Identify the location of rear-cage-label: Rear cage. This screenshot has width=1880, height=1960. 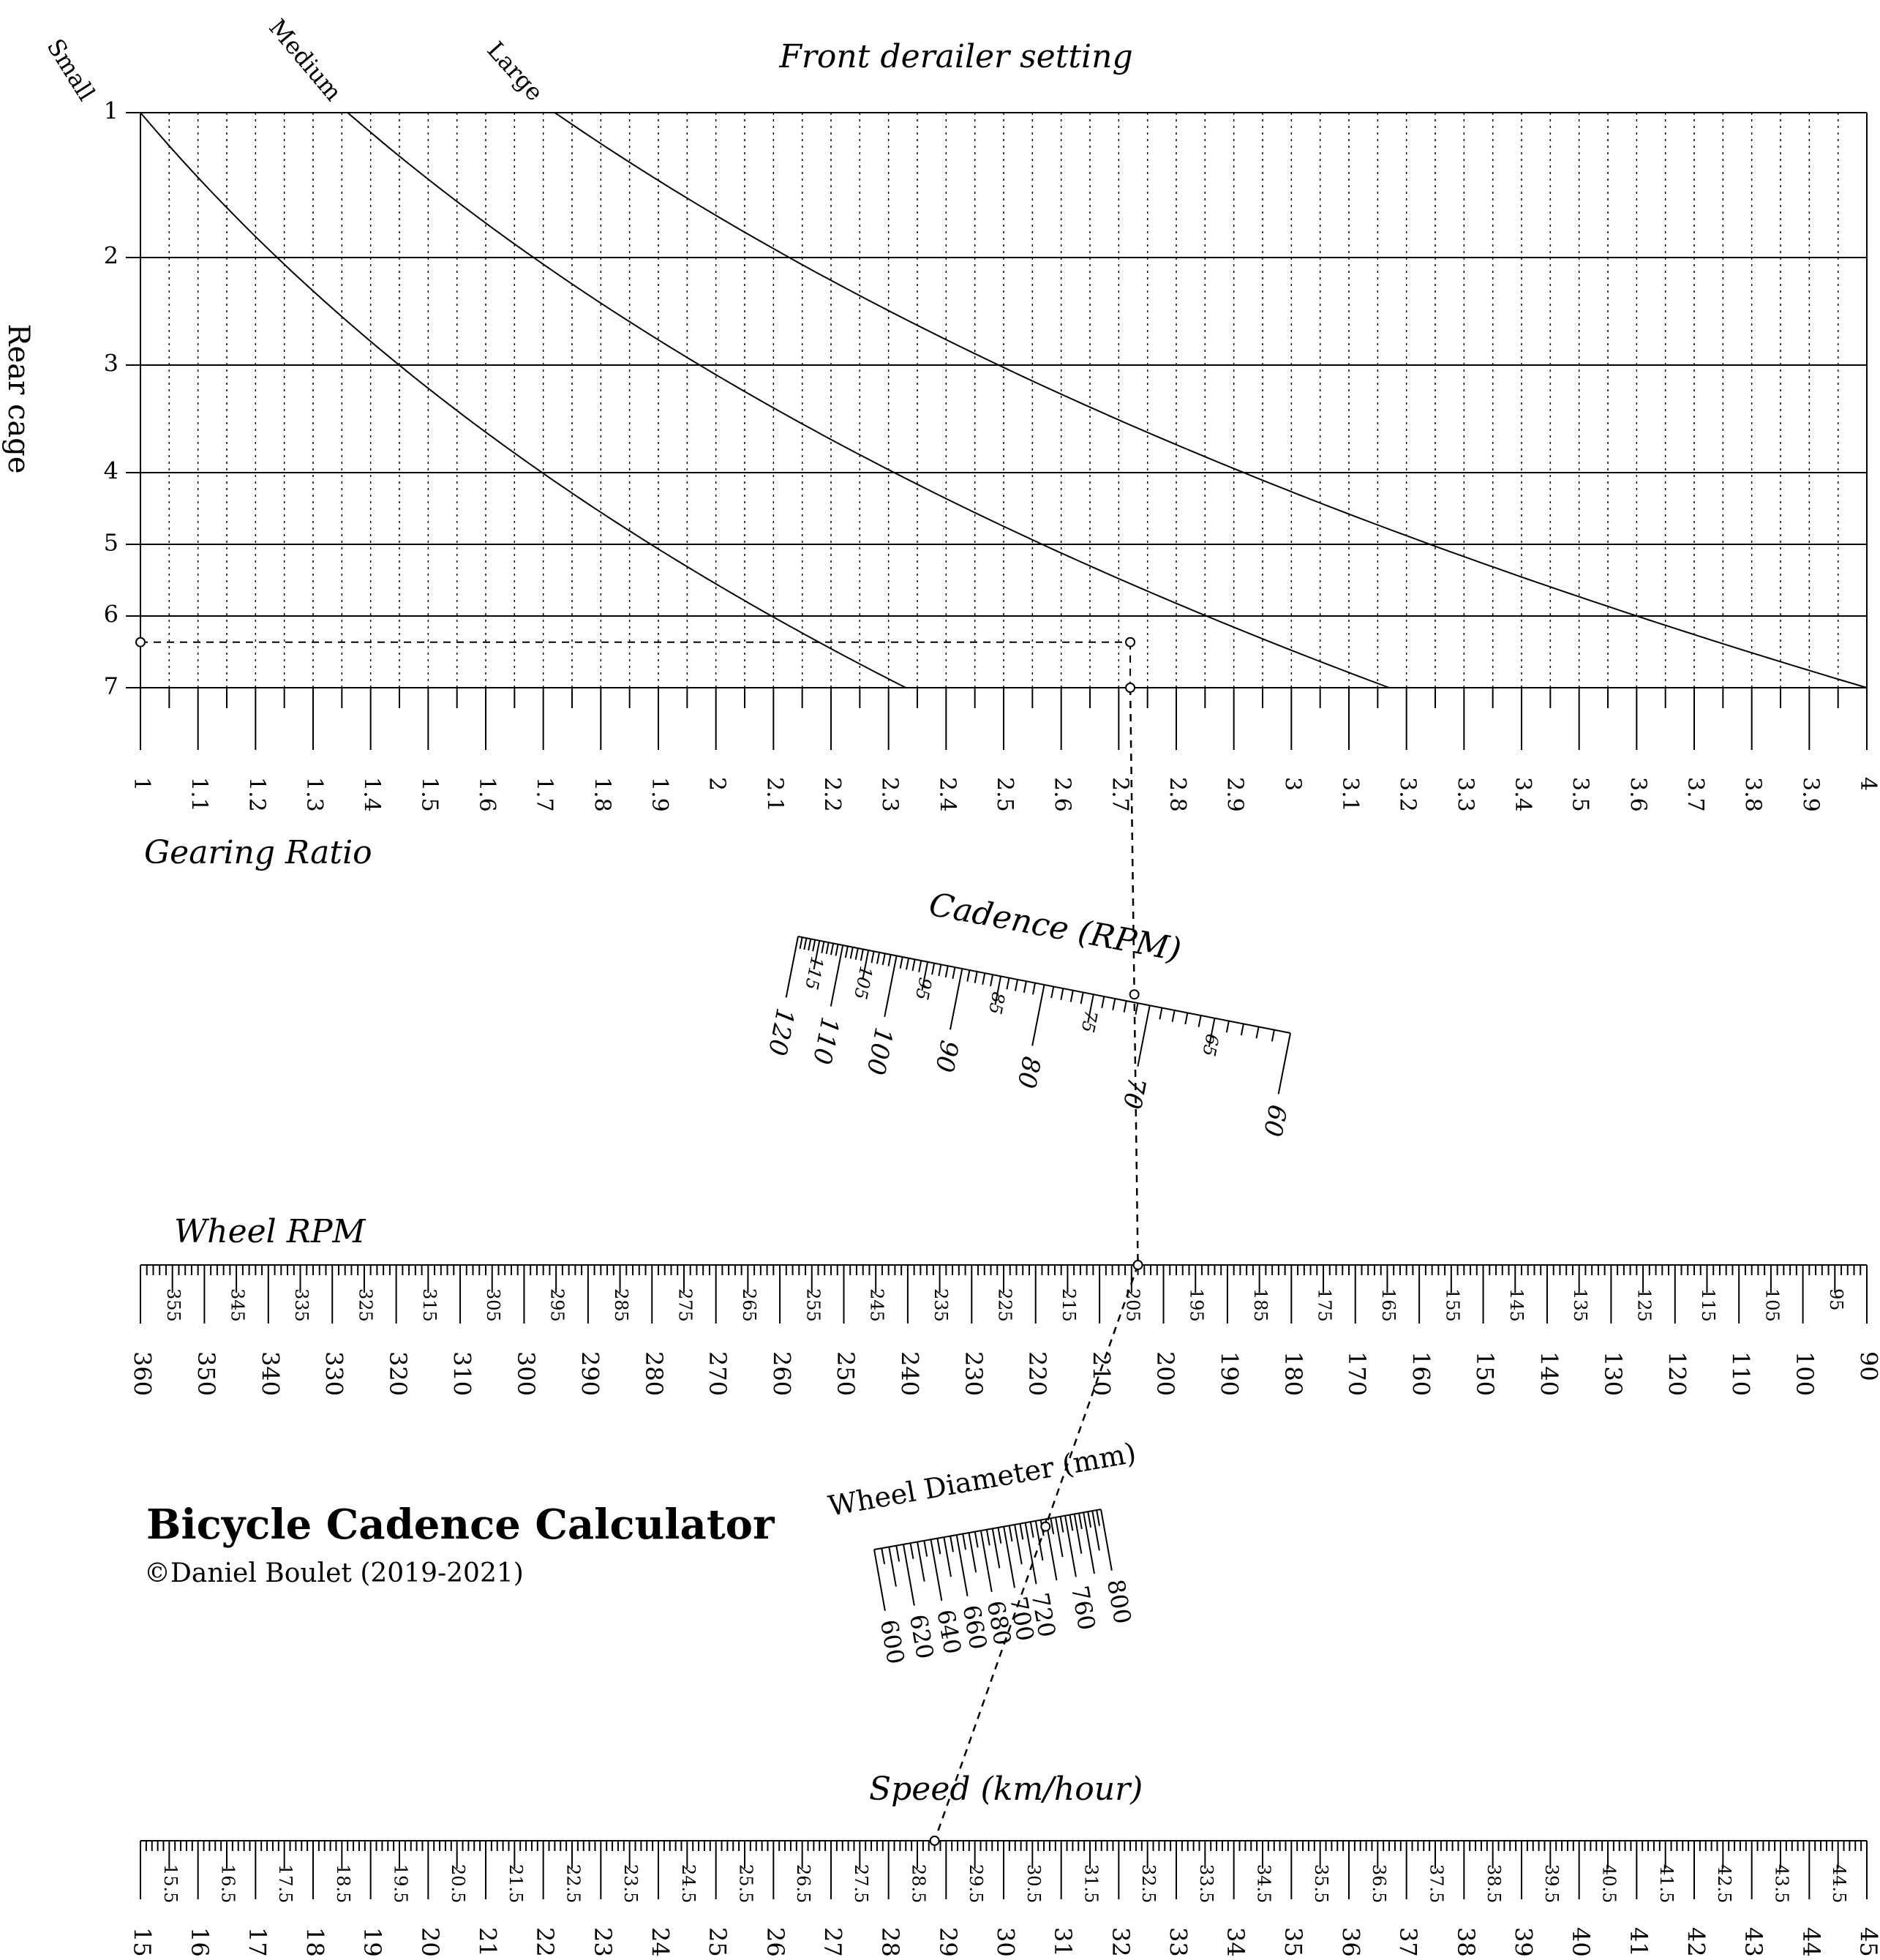
(18, 399).